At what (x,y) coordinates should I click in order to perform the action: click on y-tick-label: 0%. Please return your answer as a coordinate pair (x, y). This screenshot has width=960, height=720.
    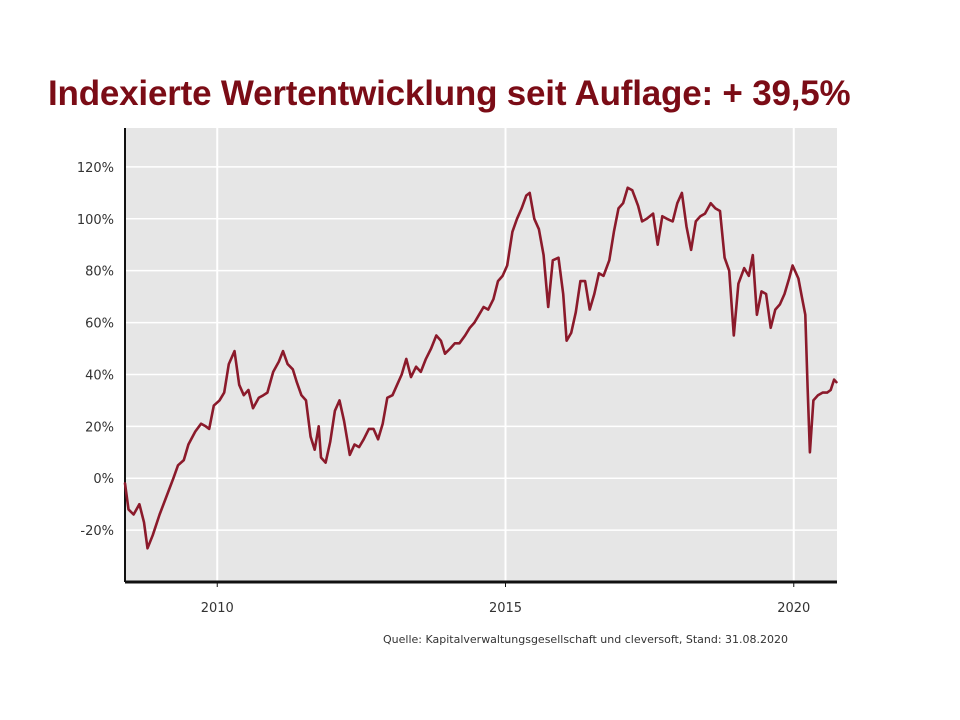
    Looking at the image, I should click on (103, 479).